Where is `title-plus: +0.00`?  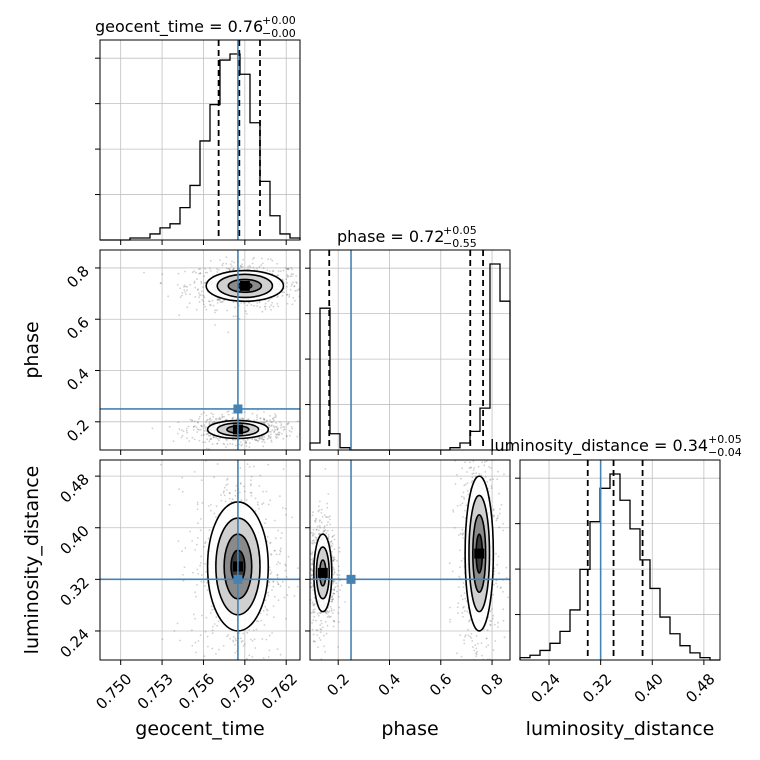 title-plus: +0.00 is located at coordinates (279, 20).